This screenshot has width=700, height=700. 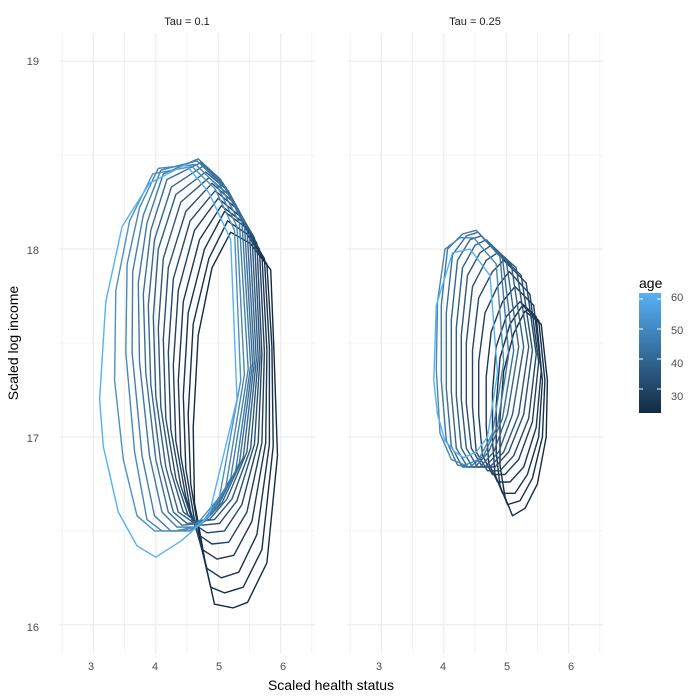 What do you see at coordinates (677, 364) in the screenshot?
I see `legend-tick-label: 40` at bounding box center [677, 364].